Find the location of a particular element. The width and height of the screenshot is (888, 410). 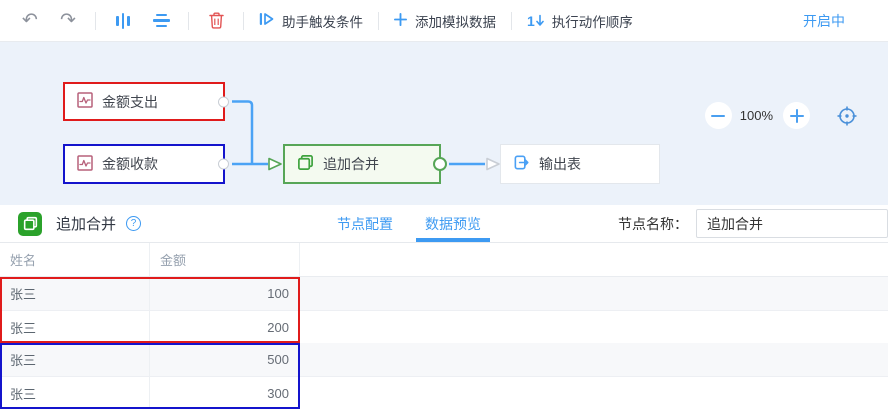

sort-order-icon: 1 is located at coordinates (535, 21).